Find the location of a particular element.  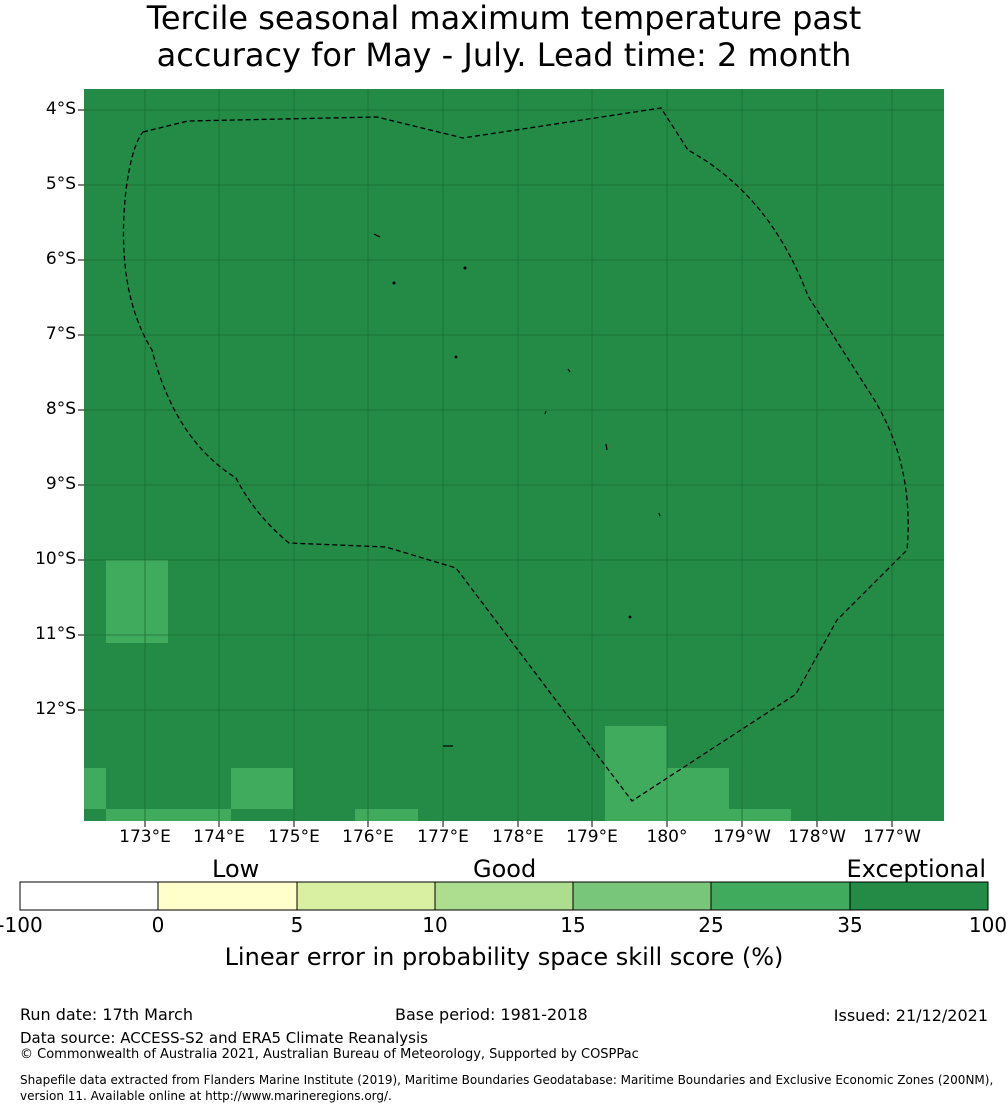

colorbar is located at coordinates (504, 896).